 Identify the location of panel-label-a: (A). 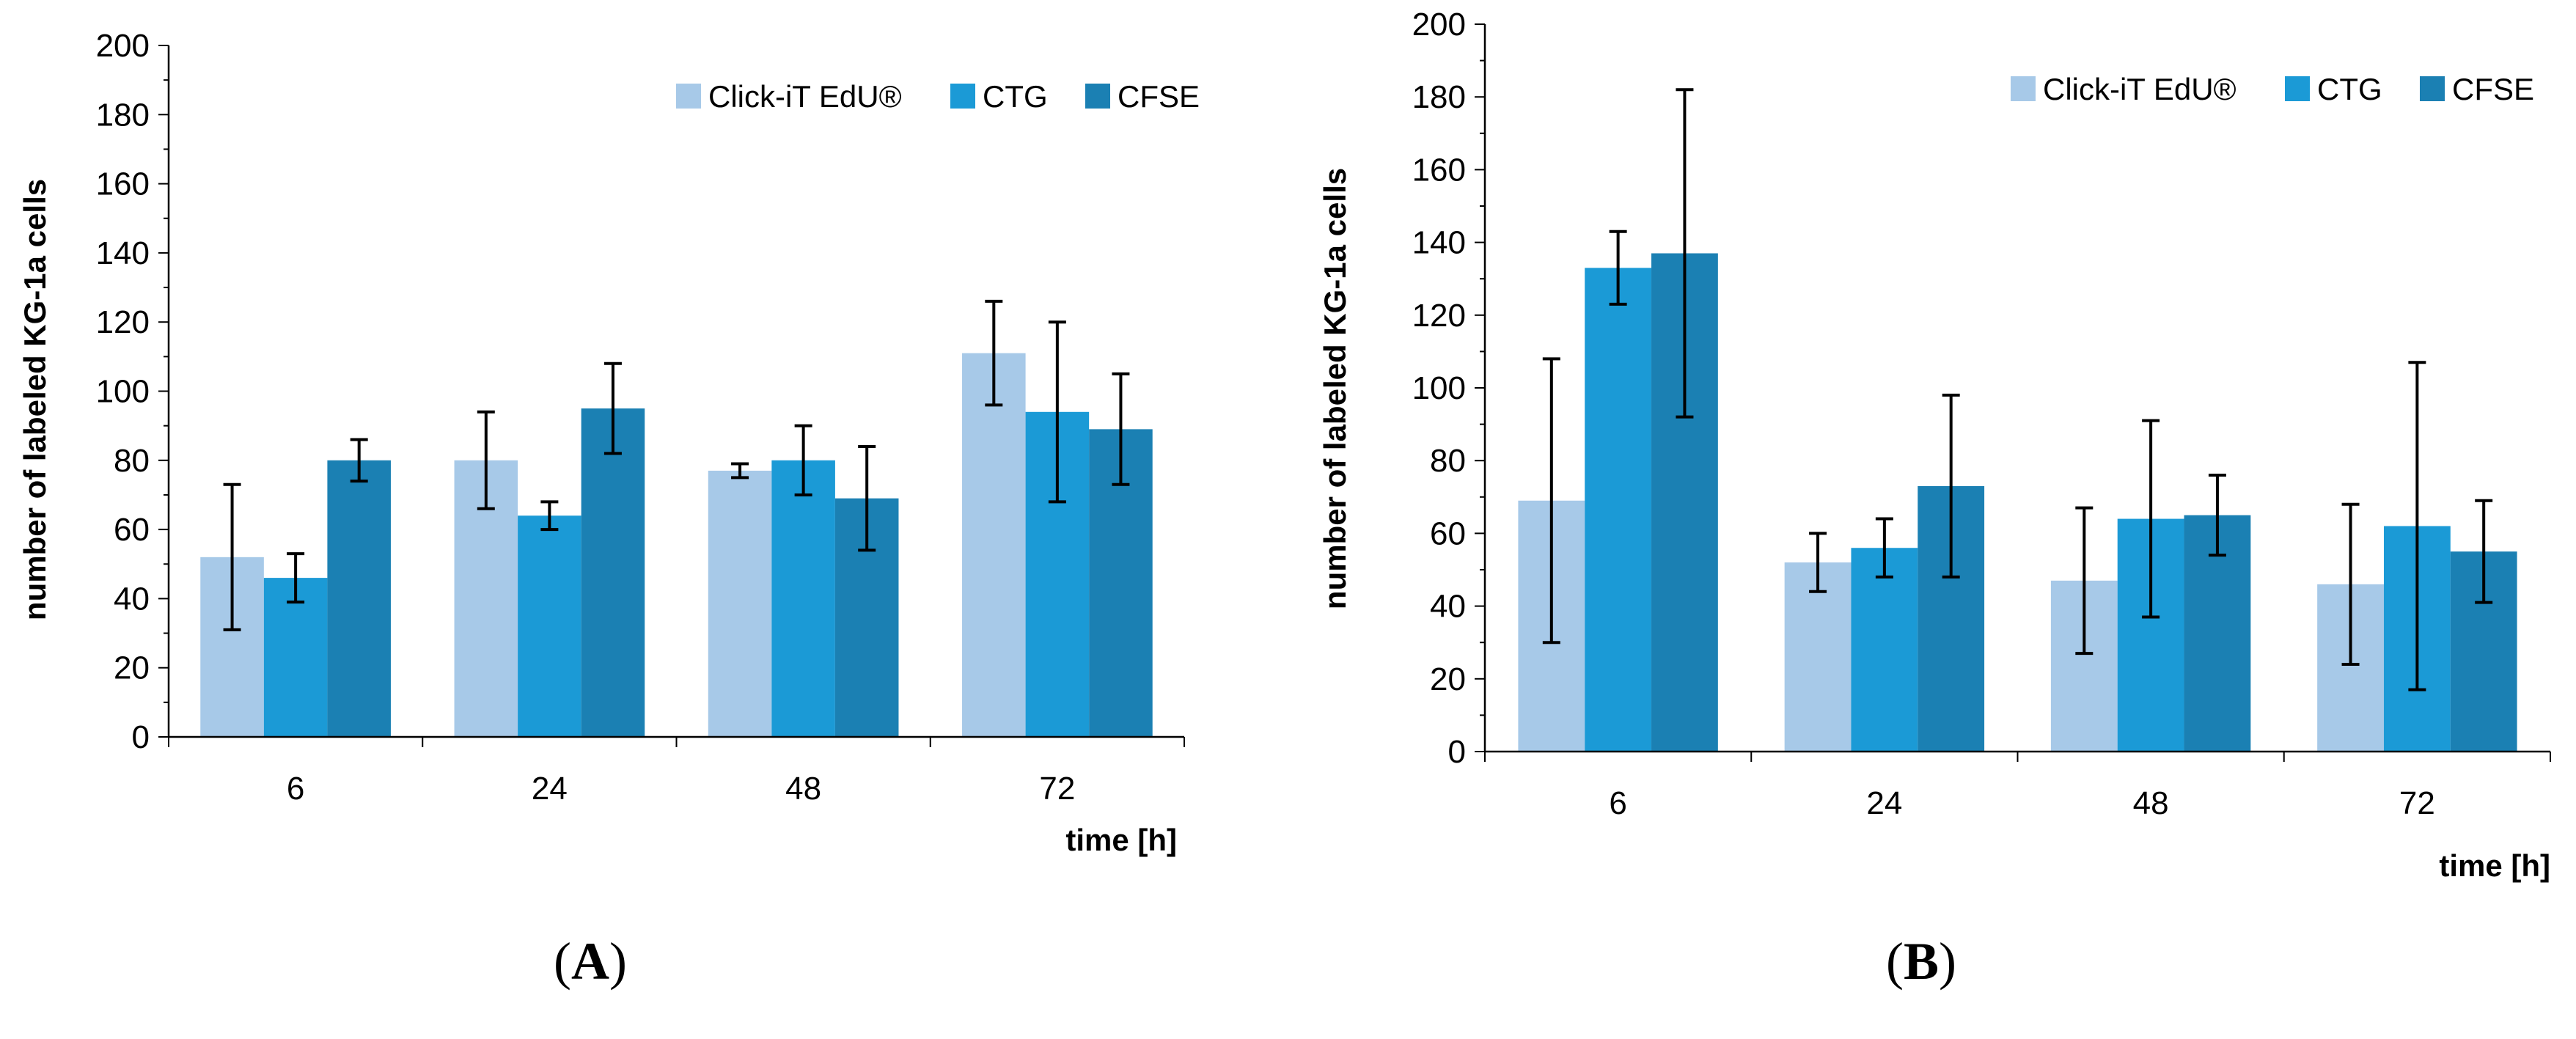
(591, 962).